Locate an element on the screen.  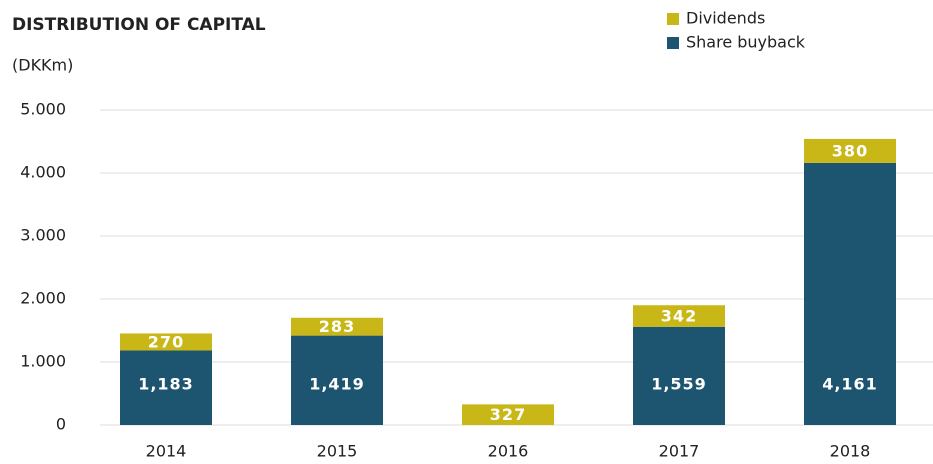
y-tick-label: 5.000 is located at coordinates (43, 109).